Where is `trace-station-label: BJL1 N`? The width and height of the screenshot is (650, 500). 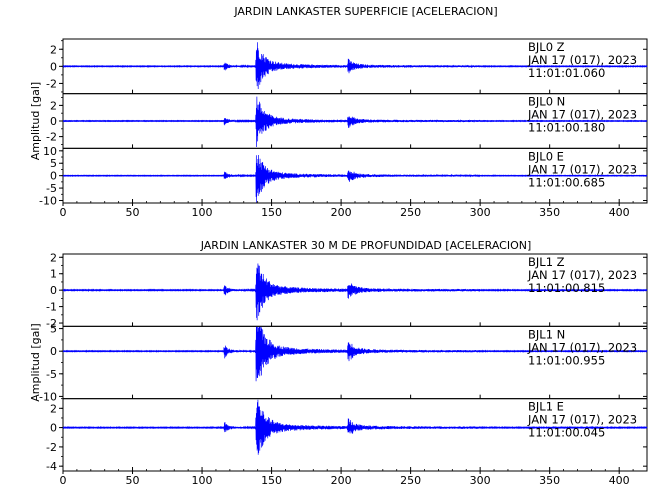 trace-station-label: BJL1 N is located at coordinates (546, 334).